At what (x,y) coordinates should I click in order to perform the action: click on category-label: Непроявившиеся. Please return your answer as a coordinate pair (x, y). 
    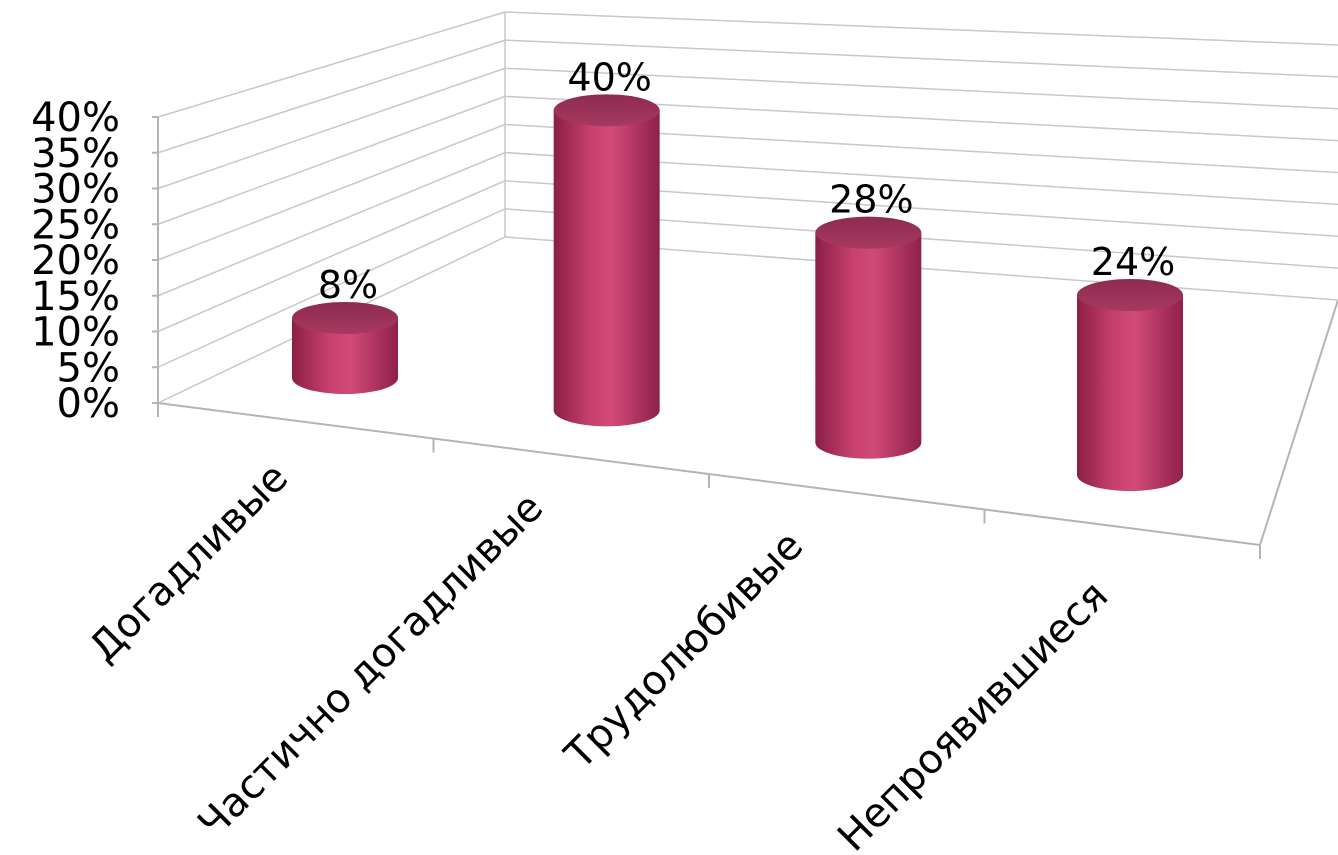
    Looking at the image, I should click on (973, 714).